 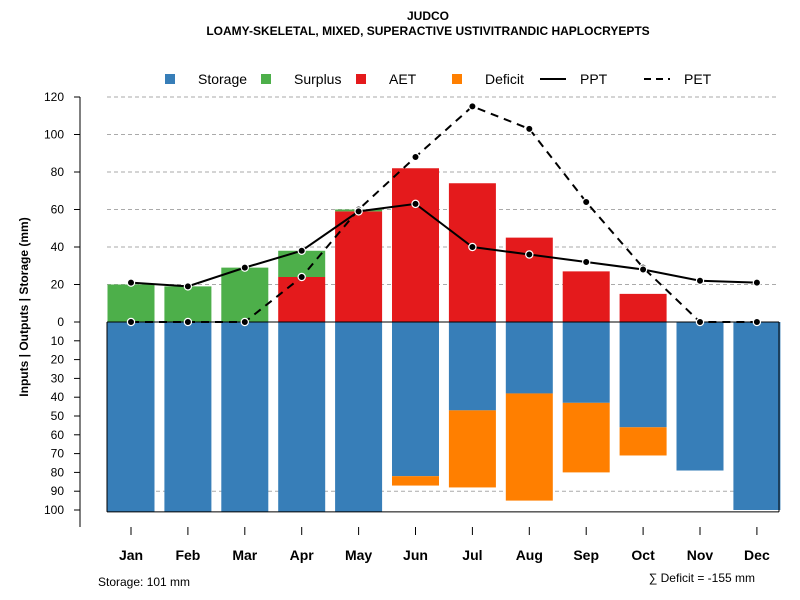 I want to click on chart-title: JUDCO, so click(x=428, y=16).